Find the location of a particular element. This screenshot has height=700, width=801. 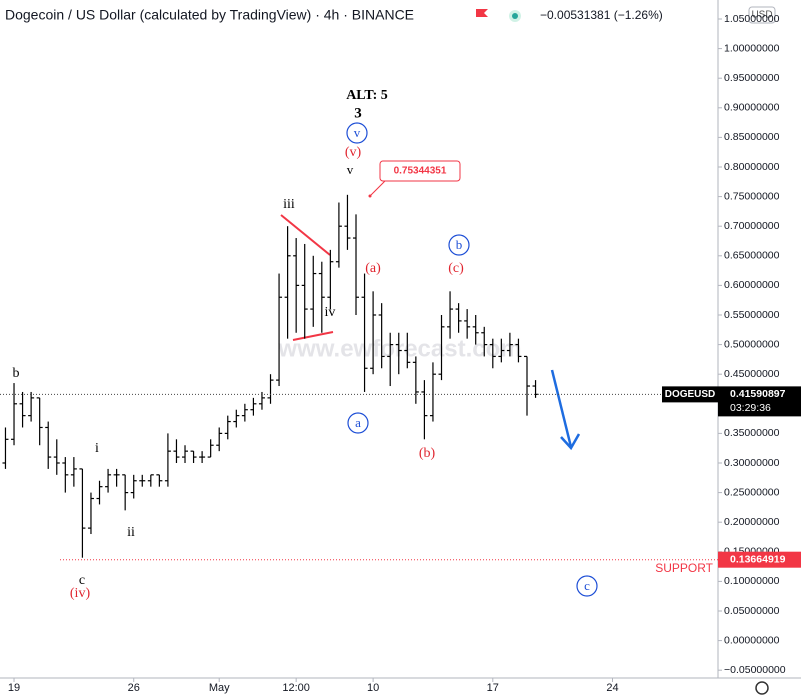

y-tick-label: 0.30000000 is located at coordinates (752, 463).